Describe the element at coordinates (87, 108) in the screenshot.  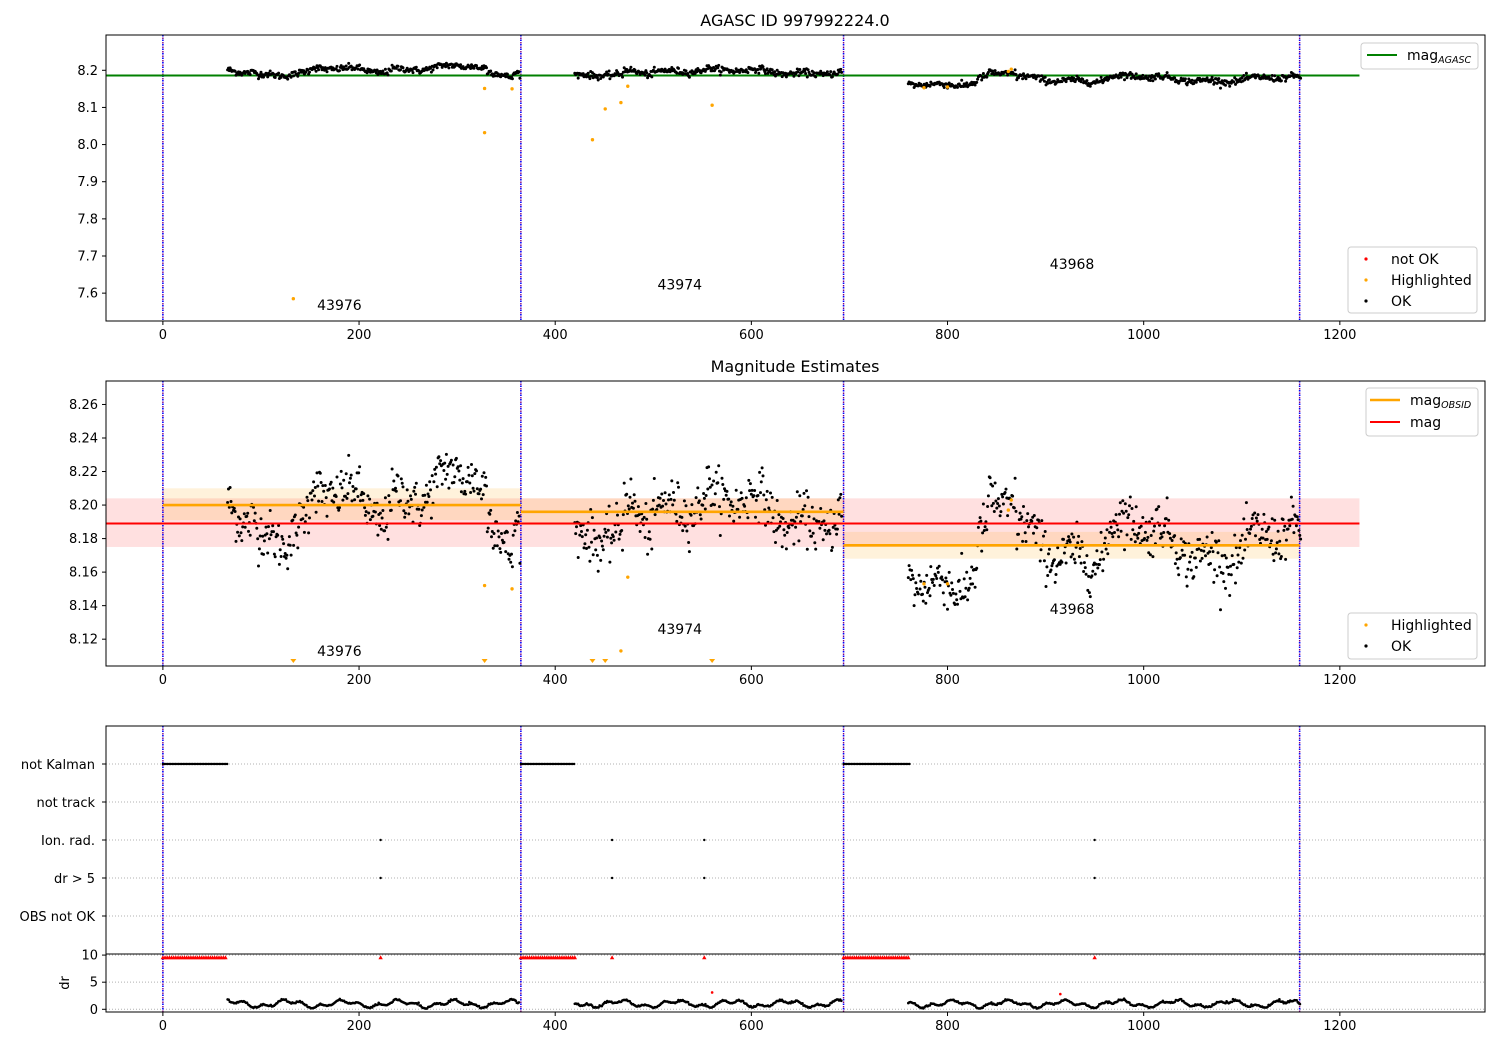
I see `y-tick-label: 8.1` at that location.